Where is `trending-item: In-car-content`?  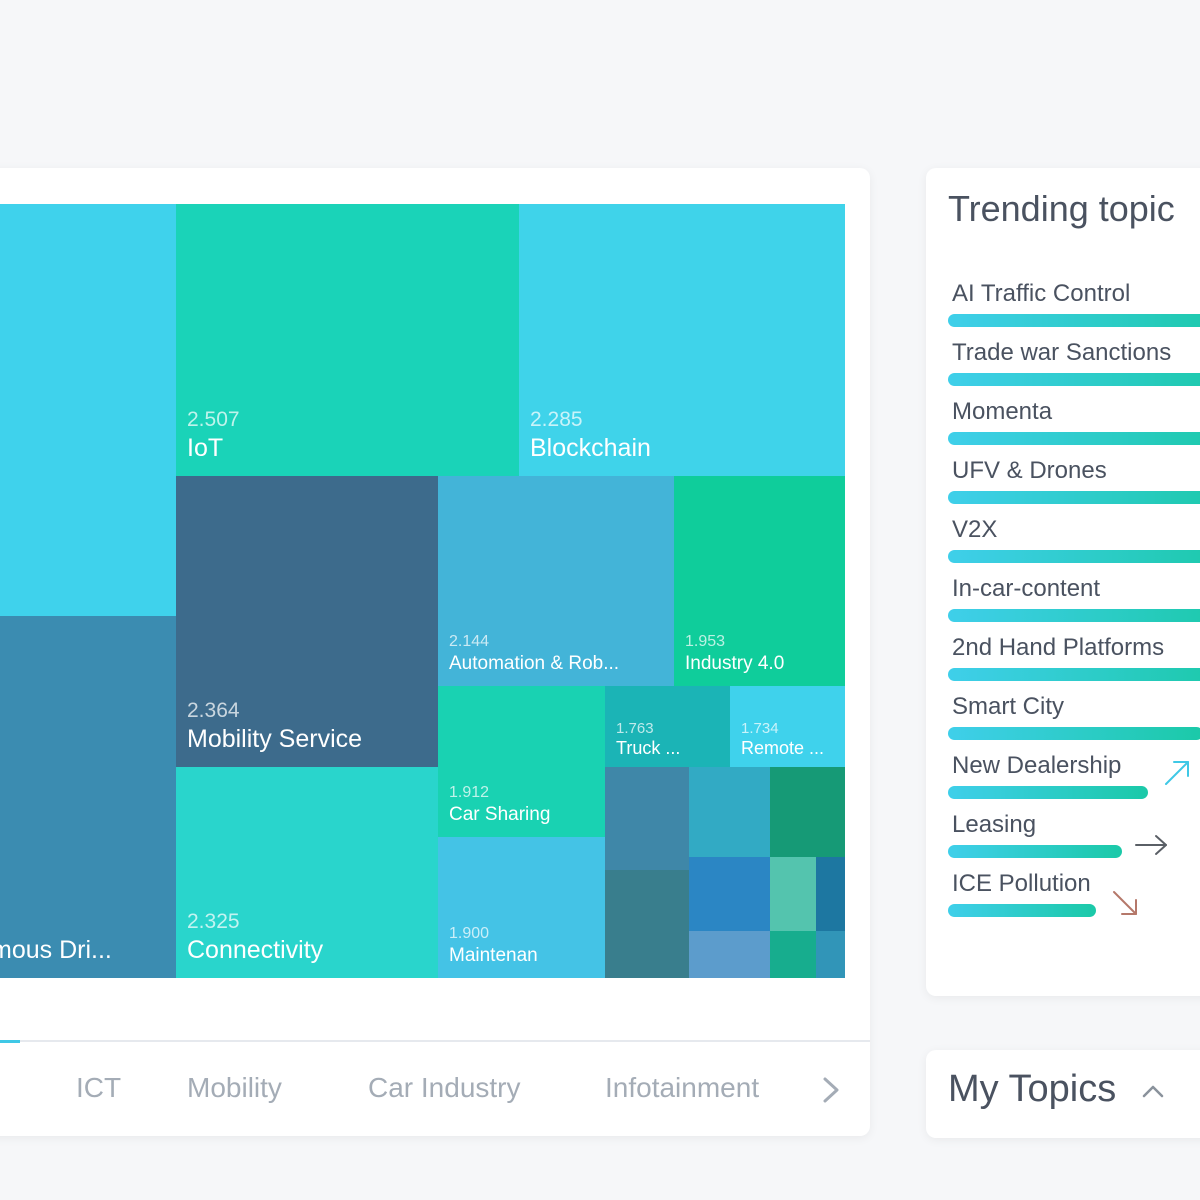
trending-item: In-car-content is located at coordinates (1074, 600).